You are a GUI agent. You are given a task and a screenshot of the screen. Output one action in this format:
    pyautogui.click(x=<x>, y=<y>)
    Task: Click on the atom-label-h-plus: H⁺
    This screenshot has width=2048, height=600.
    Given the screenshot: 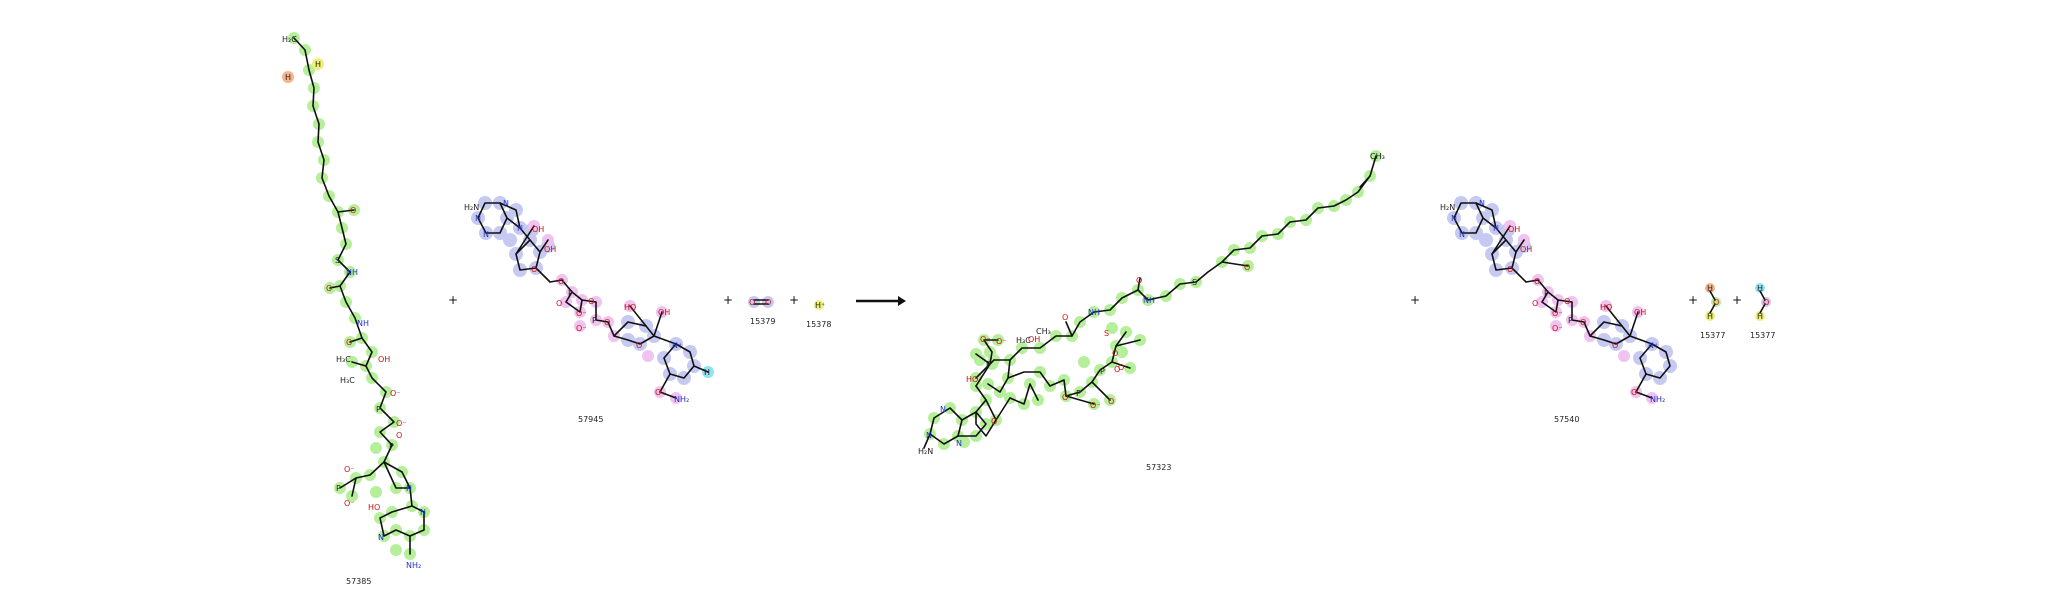 What is the action you would take?
    pyautogui.click(x=820, y=305)
    